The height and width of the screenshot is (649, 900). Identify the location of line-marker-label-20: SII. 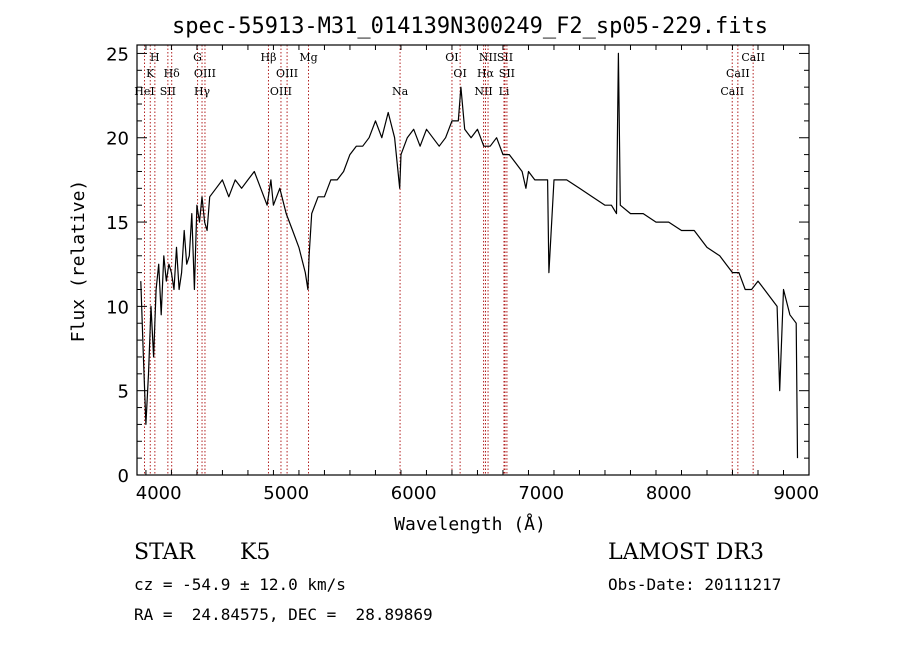
(507, 73).